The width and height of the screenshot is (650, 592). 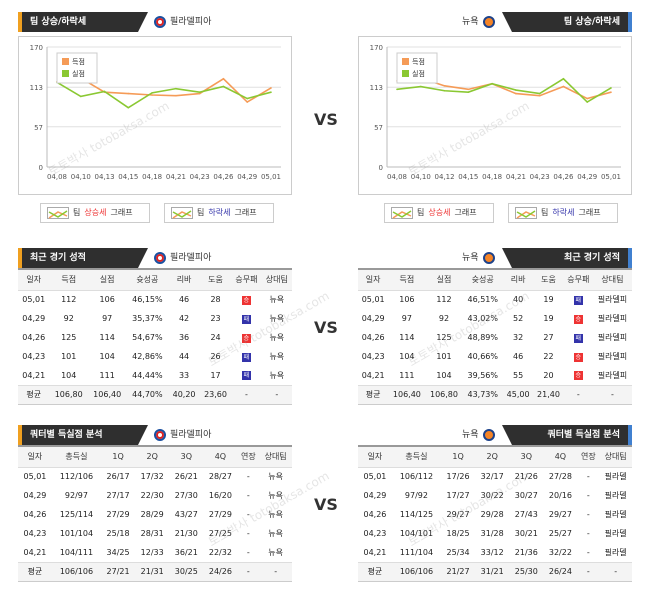 What do you see at coordinates (76, 495) in the screenshot?
I see `table-cell: 92/97` at bounding box center [76, 495].